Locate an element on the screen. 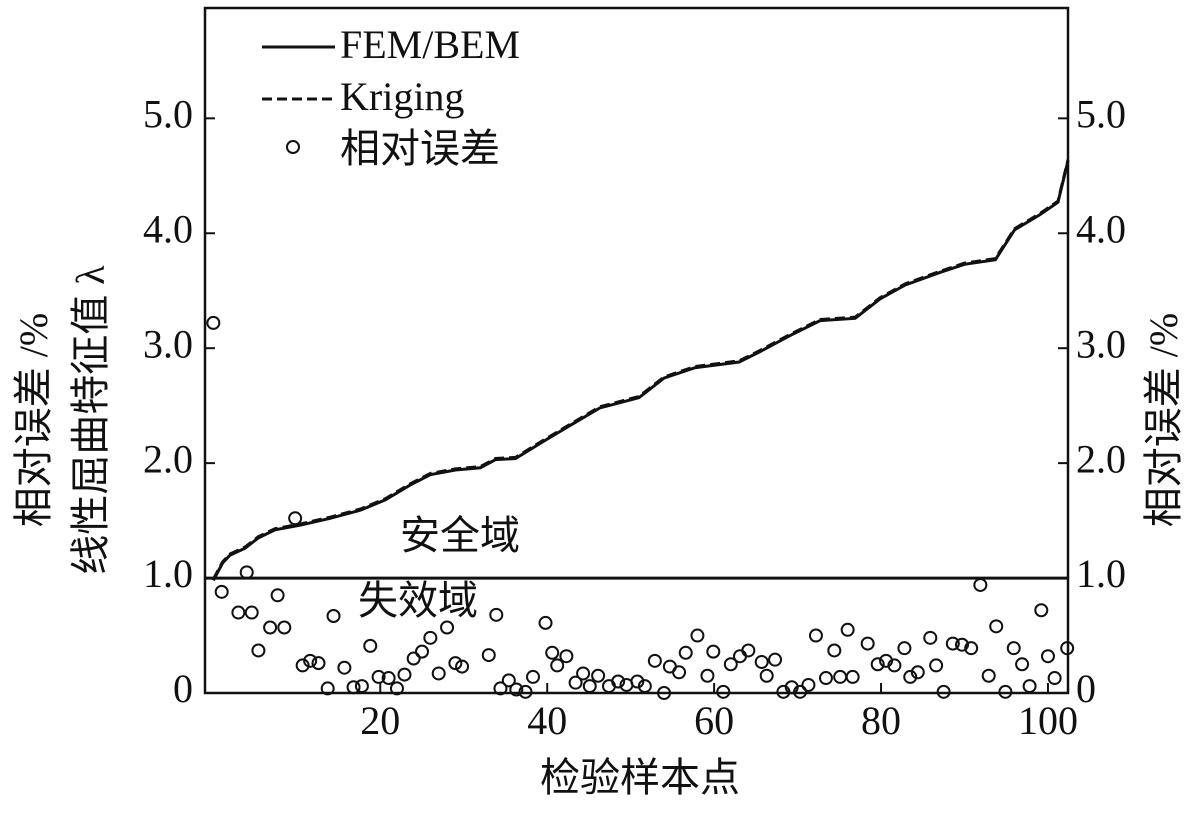  legend-marker is located at coordinates (293, 147).